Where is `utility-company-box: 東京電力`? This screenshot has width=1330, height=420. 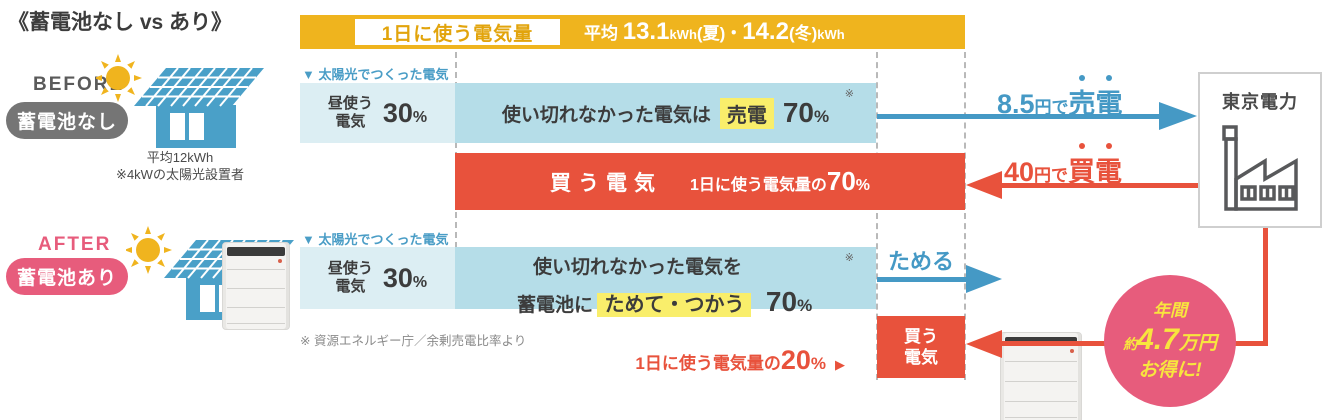
utility-company-box: 東京電力 is located at coordinates (1260, 150).